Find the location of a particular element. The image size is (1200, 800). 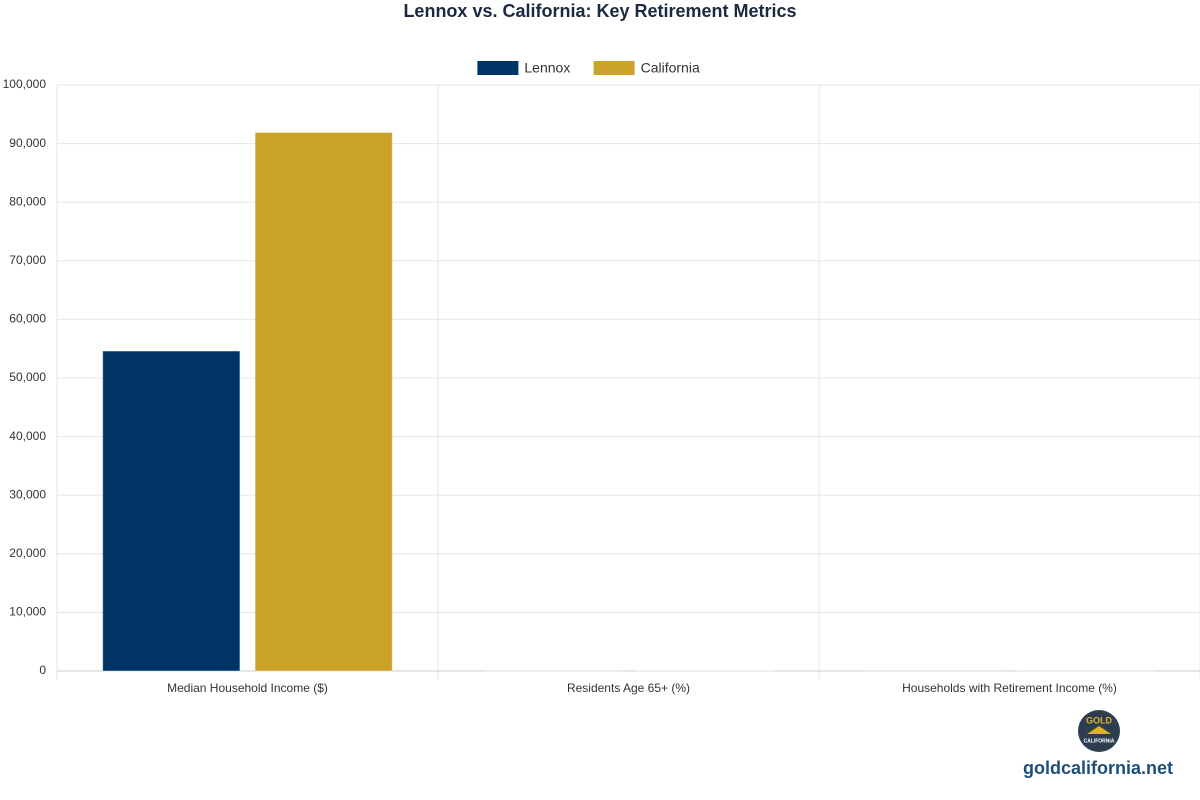

y-tick-label: 50,000 is located at coordinates (27, 377).